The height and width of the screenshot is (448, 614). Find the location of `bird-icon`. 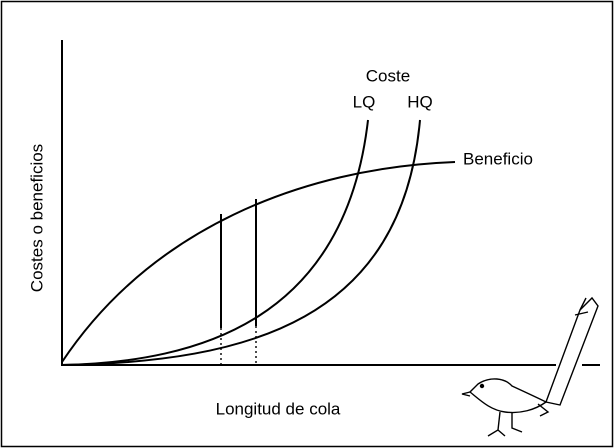

bird-icon is located at coordinates (530, 366).